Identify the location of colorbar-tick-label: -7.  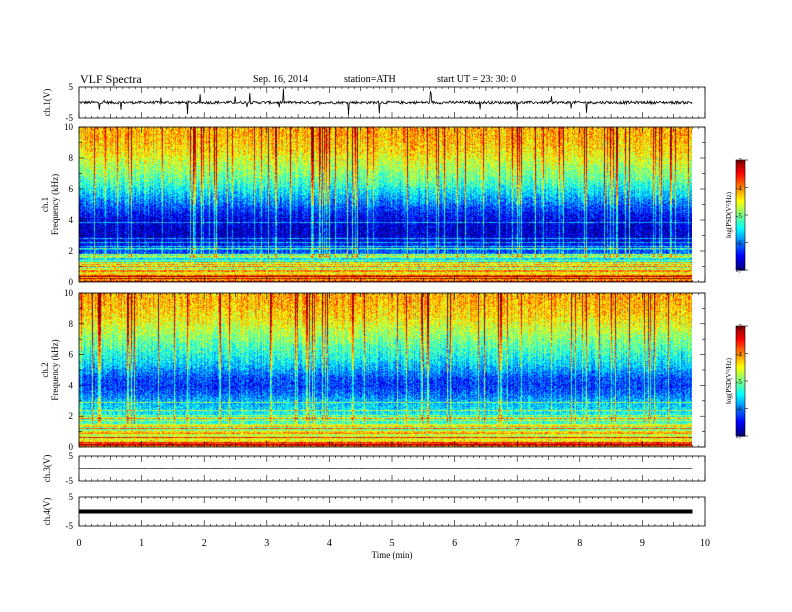
(739, 437).